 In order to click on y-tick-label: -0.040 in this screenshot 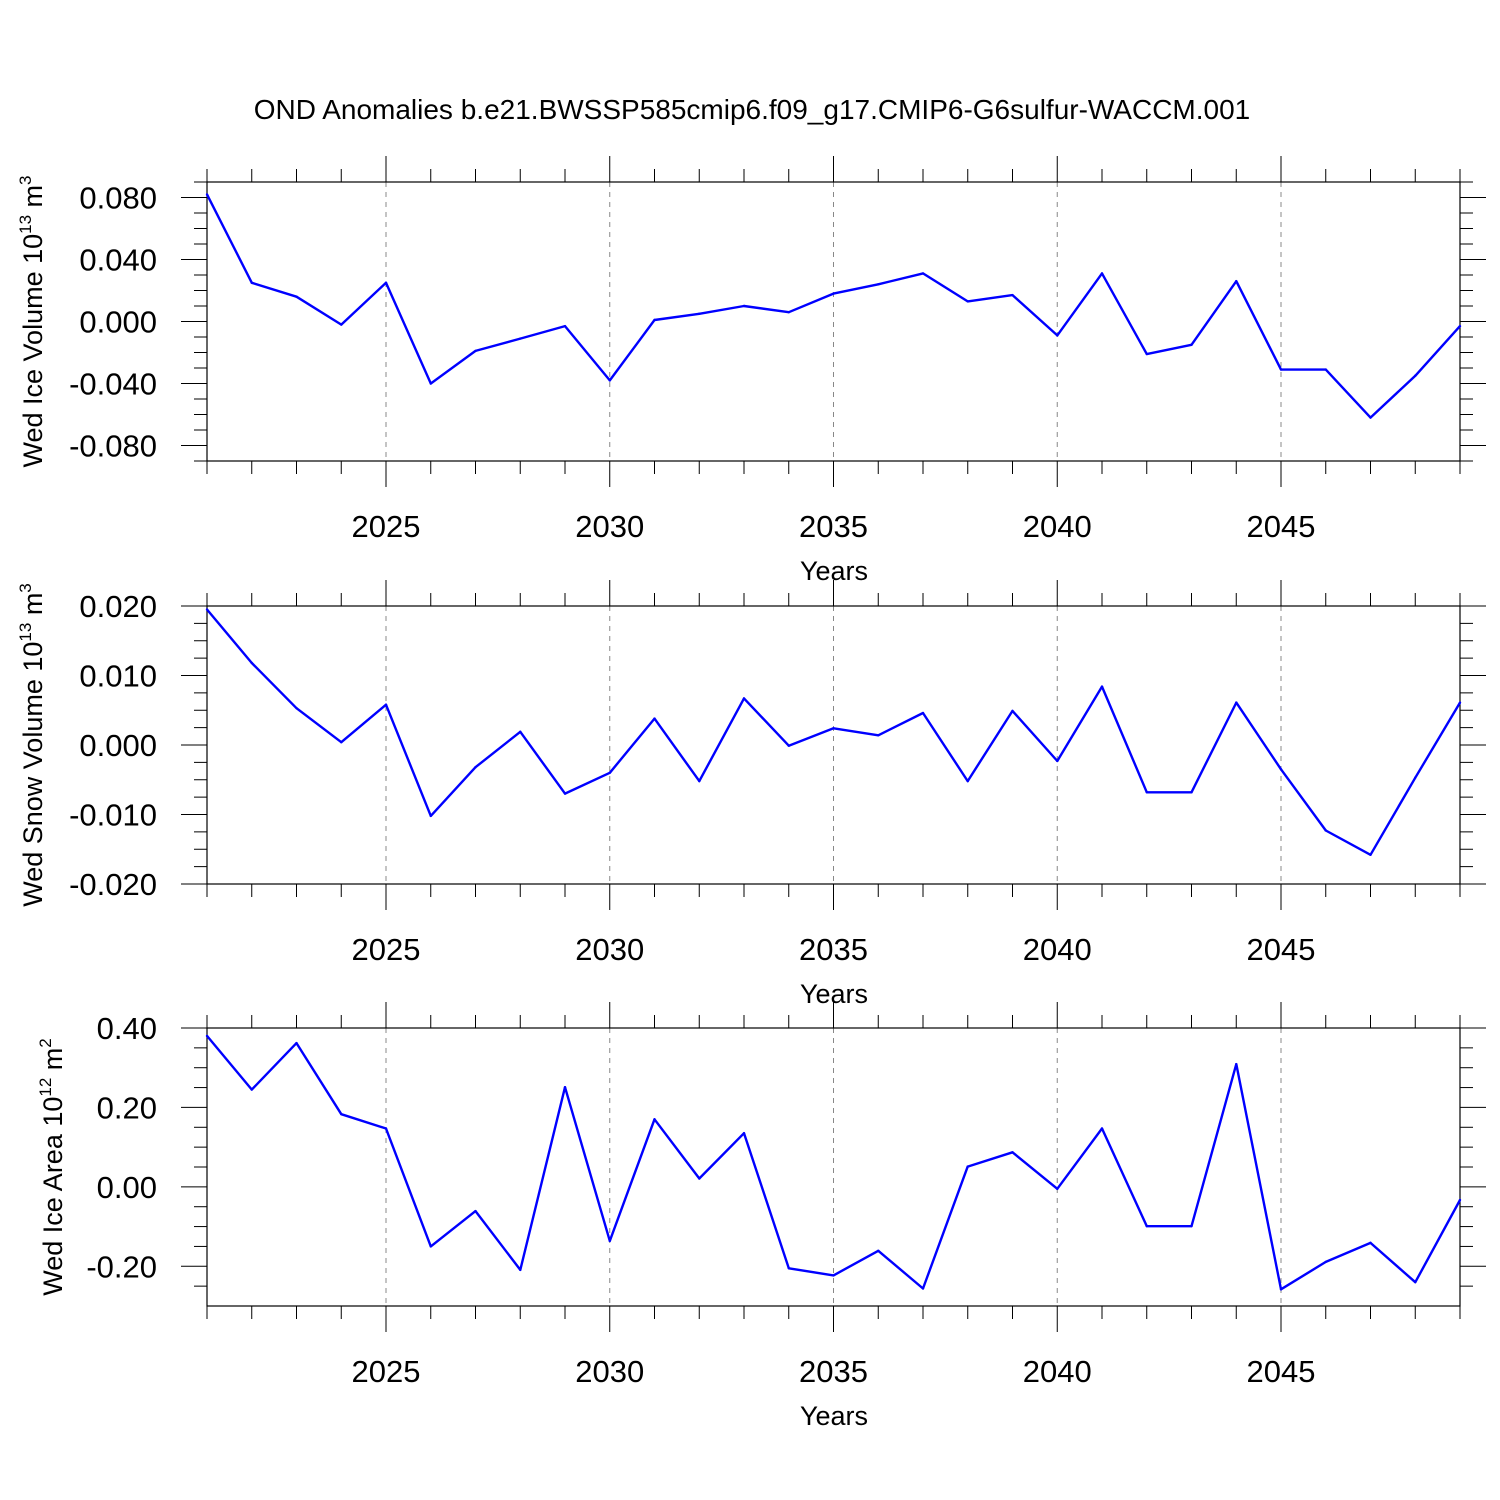, I will do `click(113, 384)`.